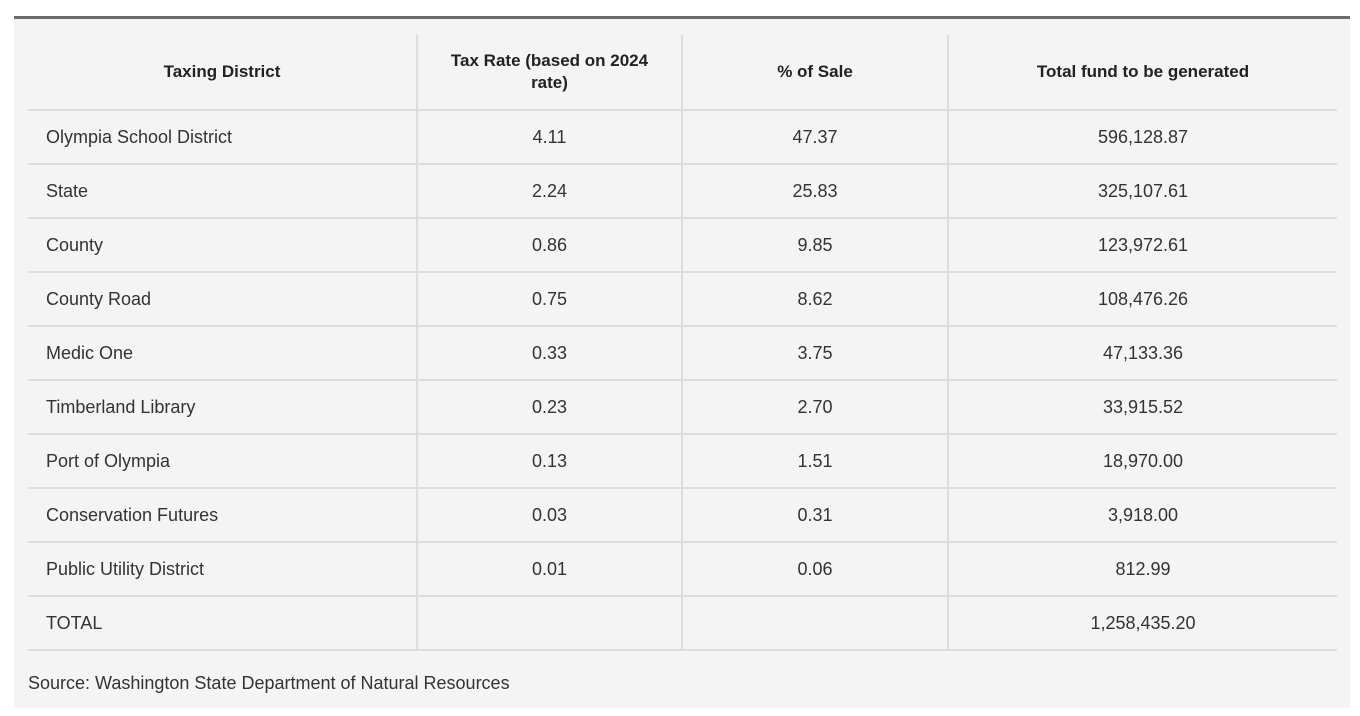 The image size is (1360, 716). Describe the element at coordinates (1142, 407) in the screenshot. I see `cell-total-fund: 33,915.52` at that location.